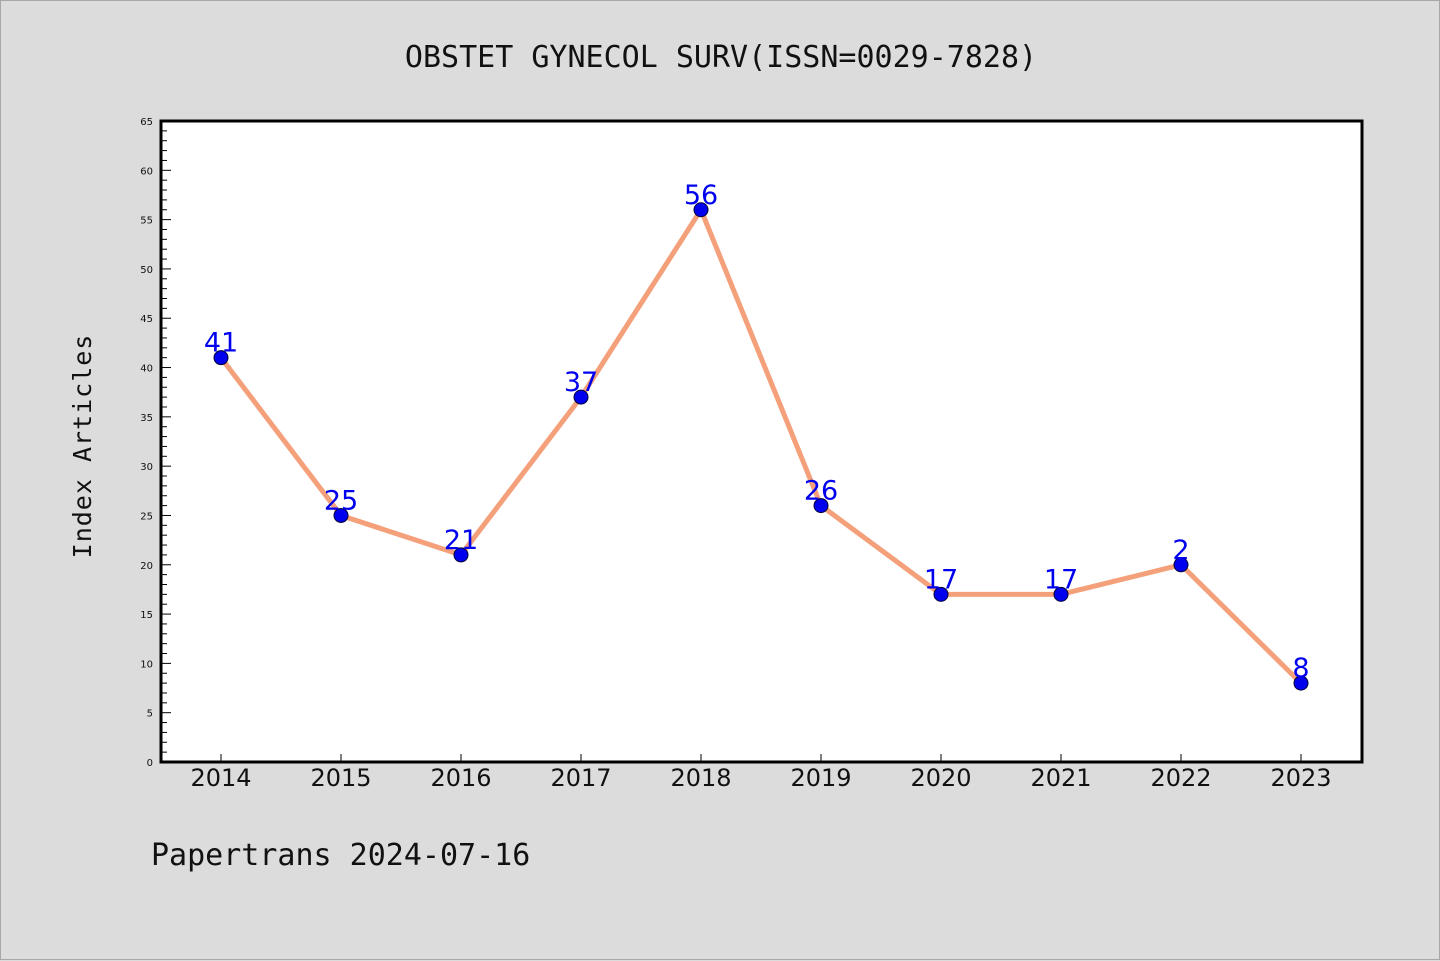  Describe the element at coordinates (340, 855) in the screenshot. I see `footer-credit: Papertrans 2024-07-16` at that location.